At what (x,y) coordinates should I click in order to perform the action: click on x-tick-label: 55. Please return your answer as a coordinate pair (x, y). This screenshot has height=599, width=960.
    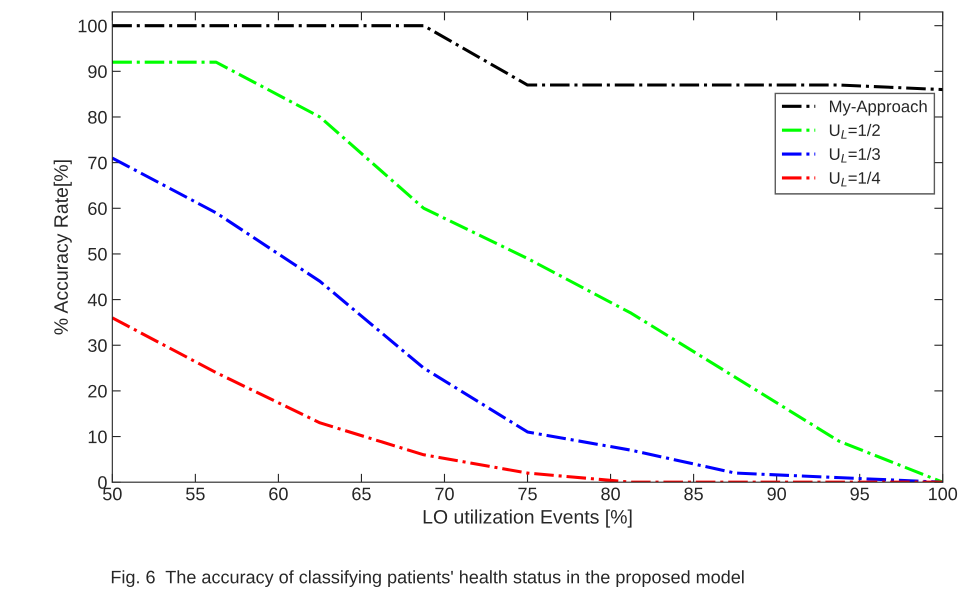
    Looking at the image, I should click on (195, 494).